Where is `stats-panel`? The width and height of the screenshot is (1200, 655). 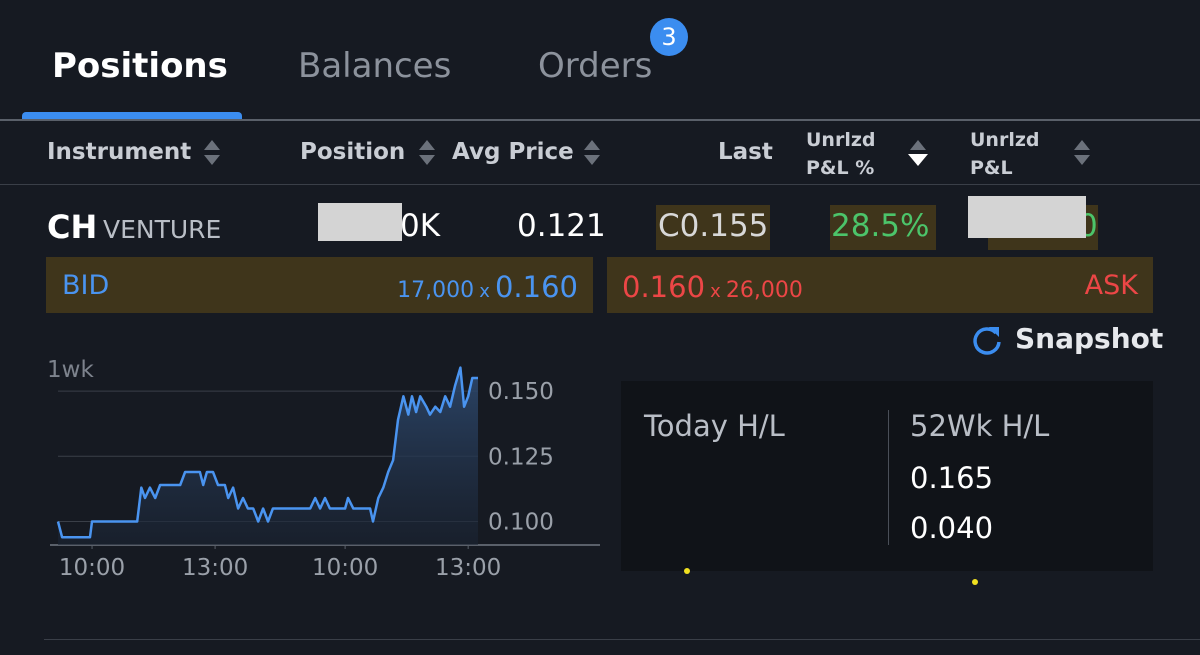 stats-panel is located at coordinates (887, 476).